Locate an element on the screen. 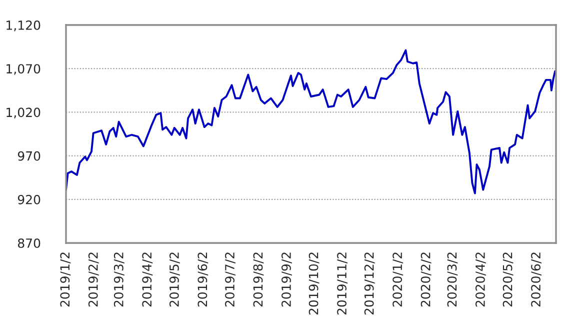 The image size is (563, 334). y-tick-label: 920 is located at coordinates (29, 199).